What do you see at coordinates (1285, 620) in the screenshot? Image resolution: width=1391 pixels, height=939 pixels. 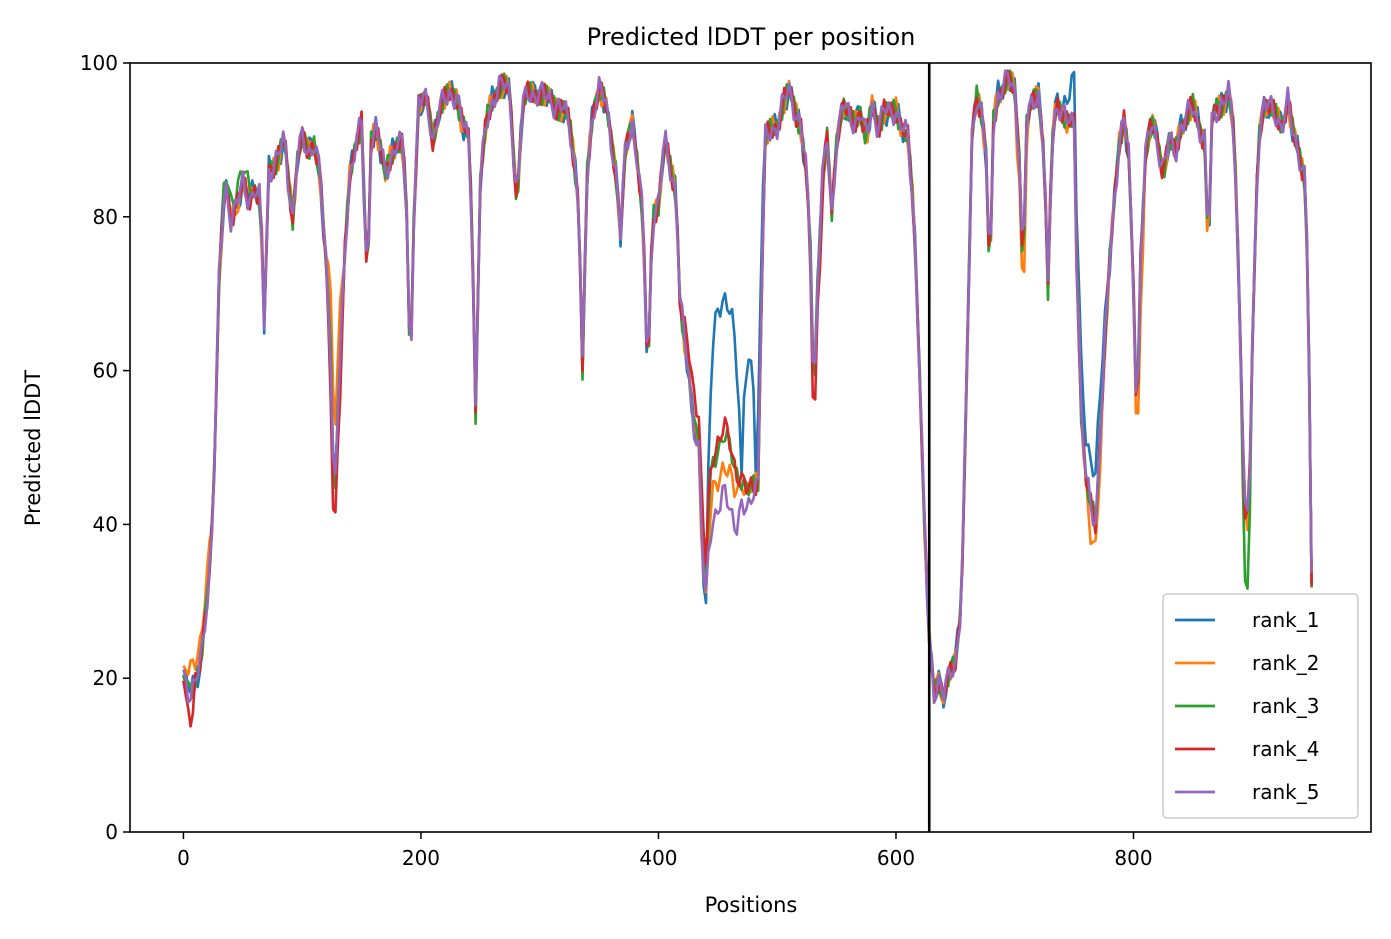 I see `legend-label-rank_1: rank_1` at bounding box center [1285, 620].